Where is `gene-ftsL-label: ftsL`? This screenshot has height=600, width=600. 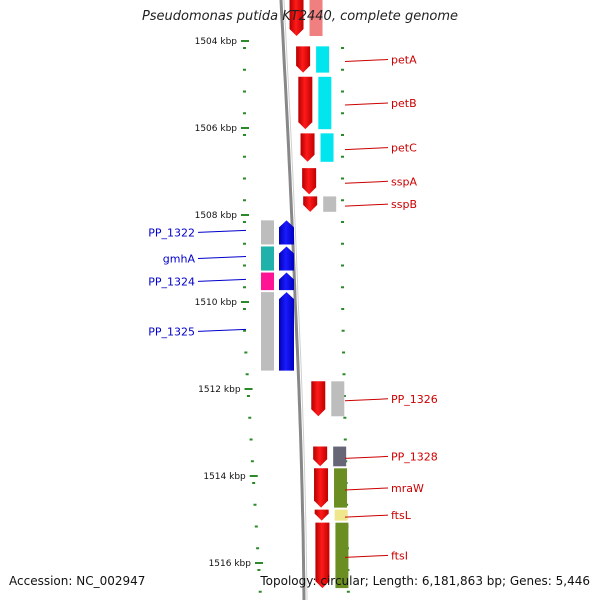
gene-ftsL-label: ftsL is located at coordinates (401, 515).